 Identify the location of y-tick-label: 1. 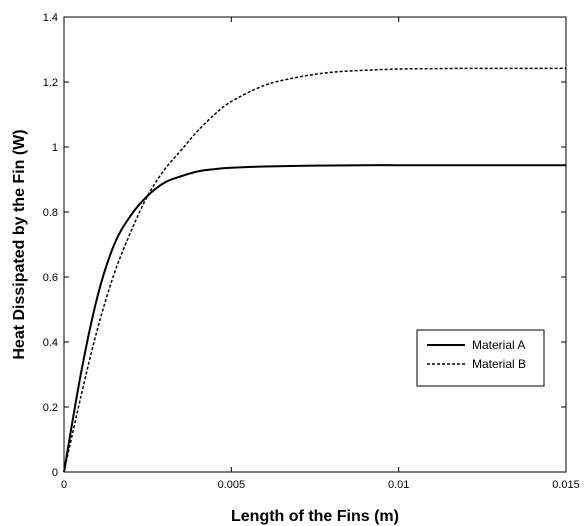
(55, 148).